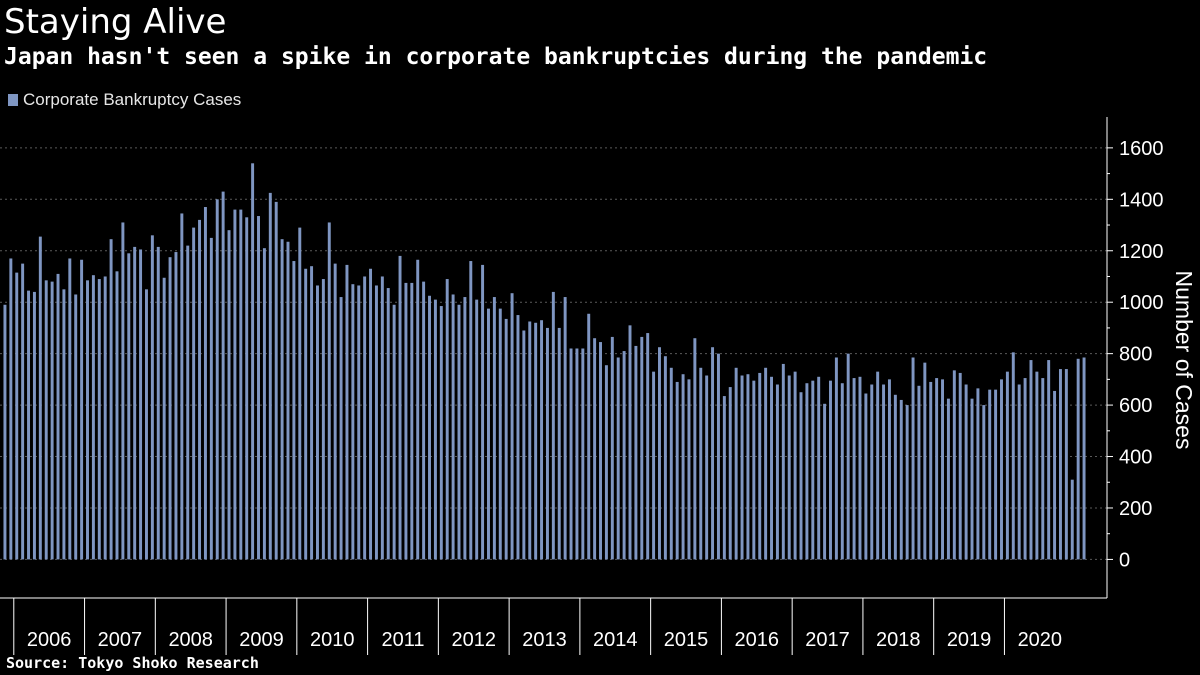 This screenshot has height=675, width=1200. I want to click on y-tick-label: 1200, so click(1141, 252).